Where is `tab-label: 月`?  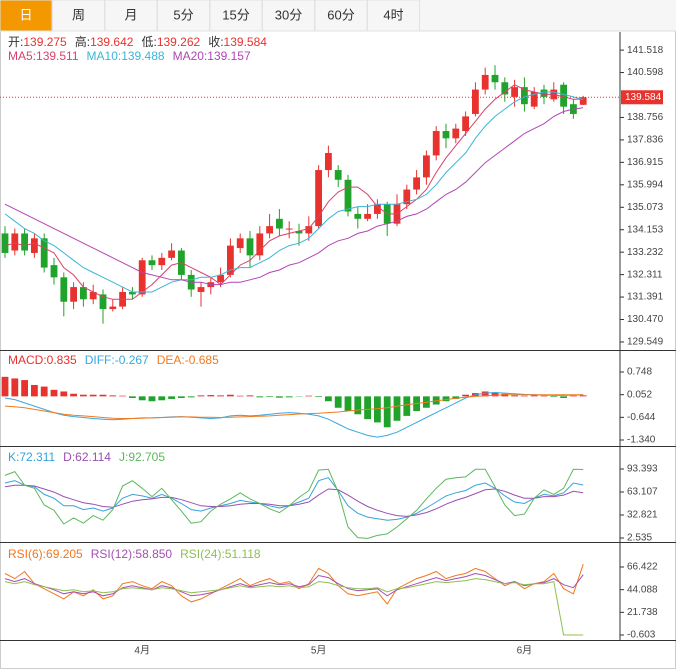 tab-label: 月 is located at coordinates (130, 14).